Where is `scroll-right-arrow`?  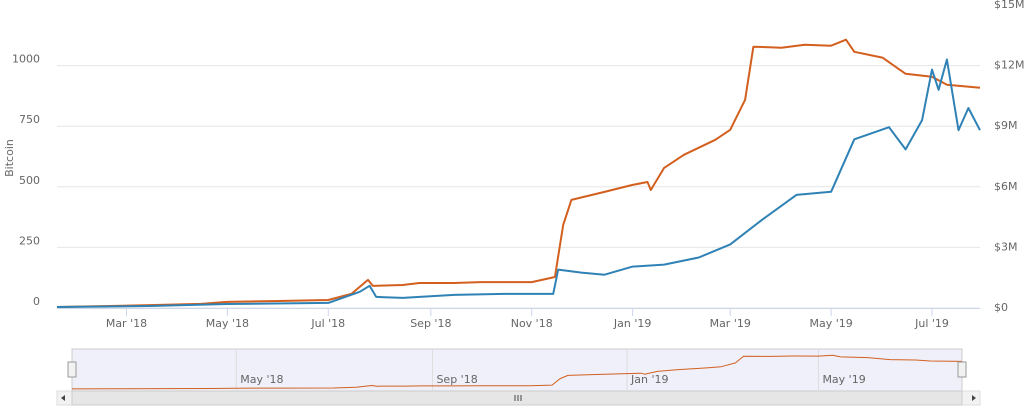 scroll-right-arrow is located at coordinates (974, 398).